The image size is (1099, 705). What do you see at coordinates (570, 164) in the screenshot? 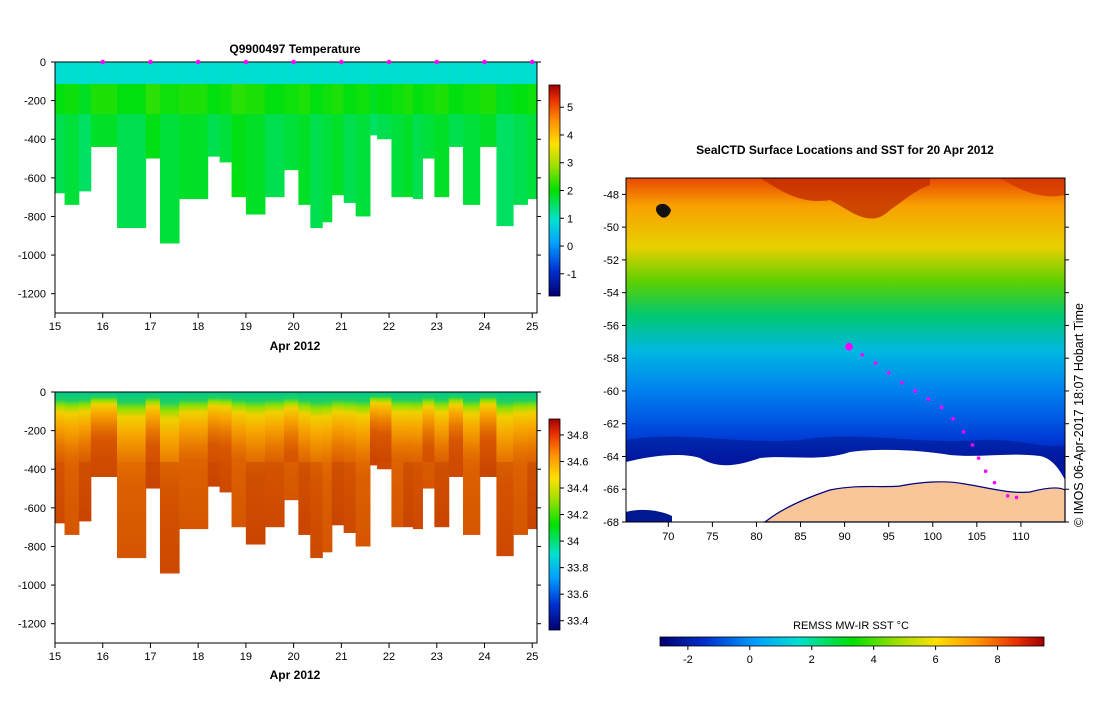
I see `colorbar-tick-label: 3` at bounding box center [570, 164].